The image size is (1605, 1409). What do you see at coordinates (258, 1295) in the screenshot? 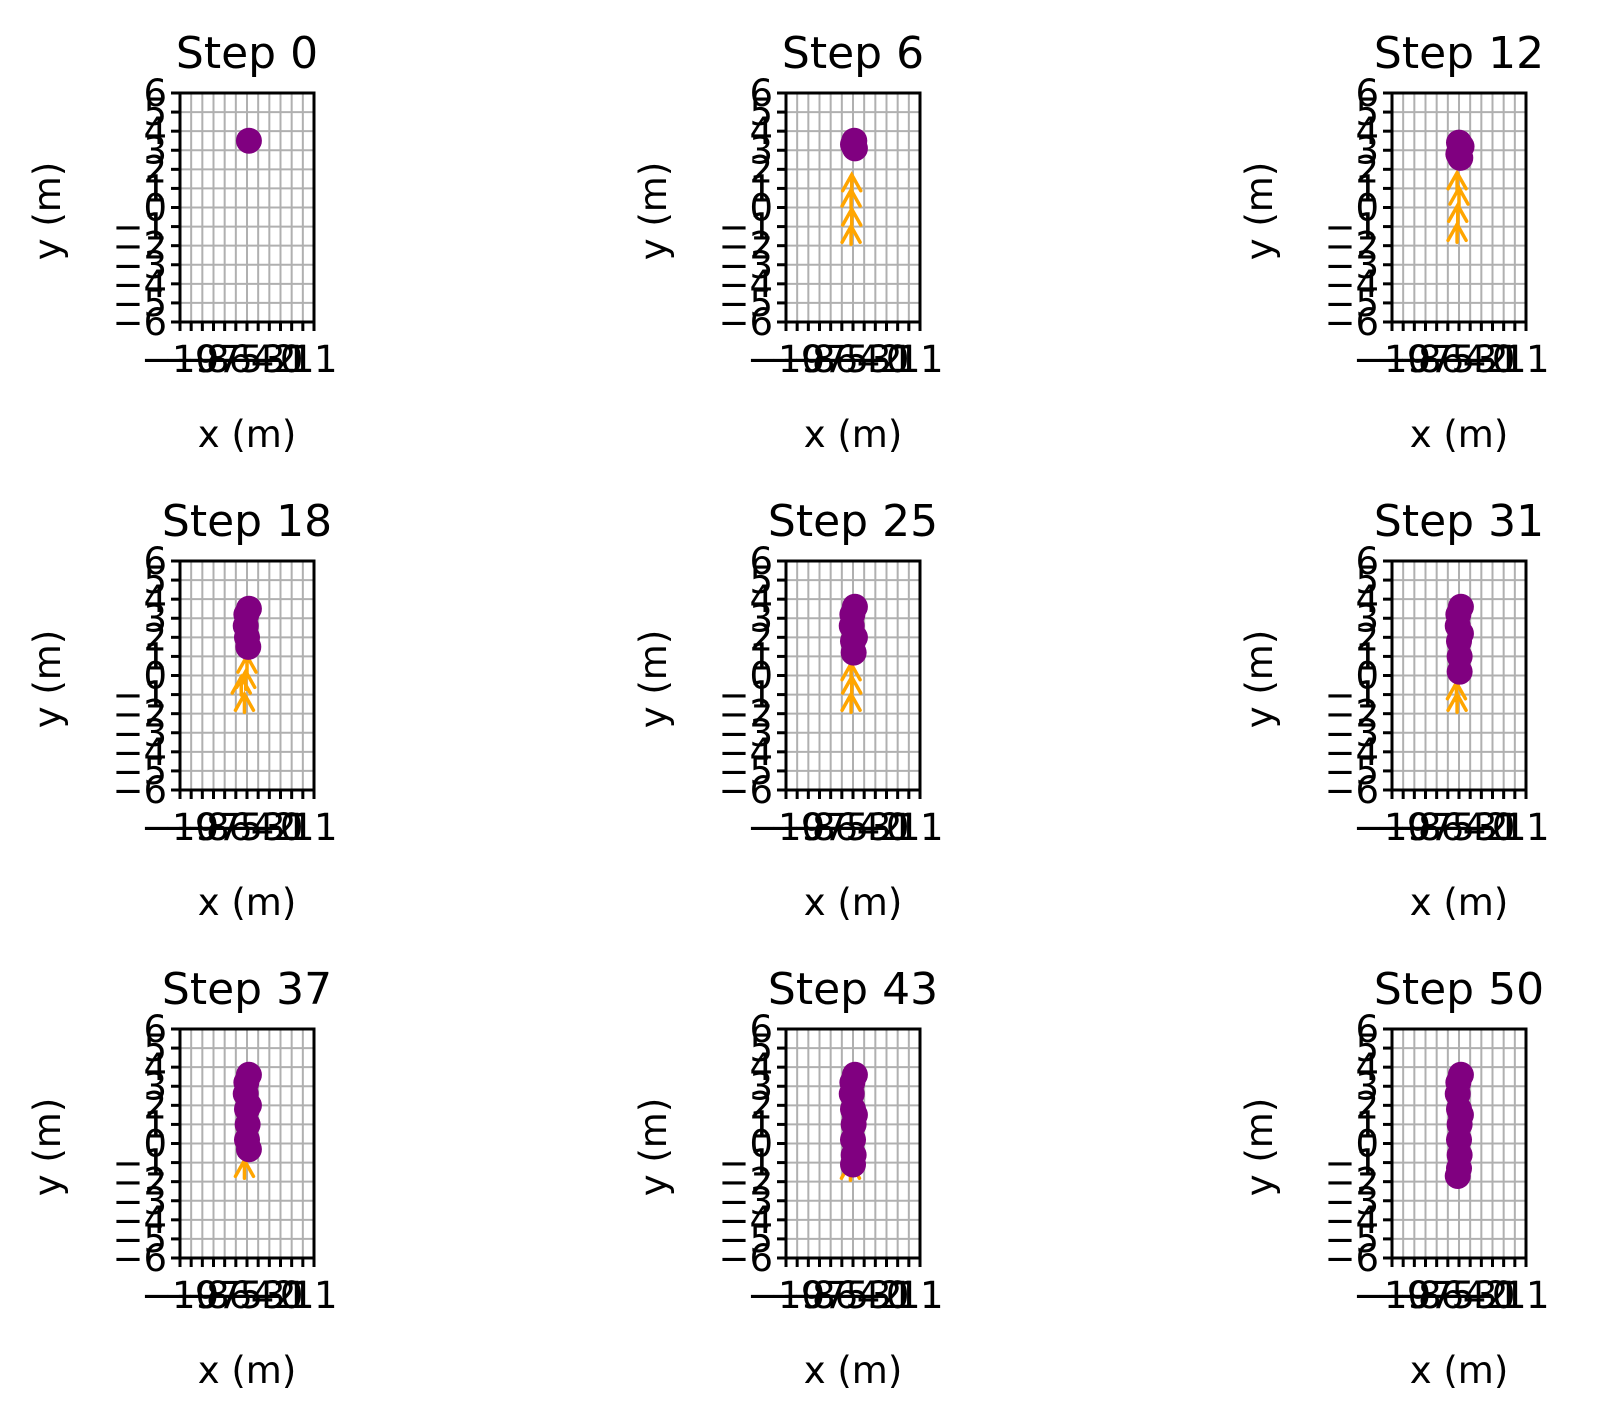
I see `x-tick-label: −3` at bounding box center [258, 1295].